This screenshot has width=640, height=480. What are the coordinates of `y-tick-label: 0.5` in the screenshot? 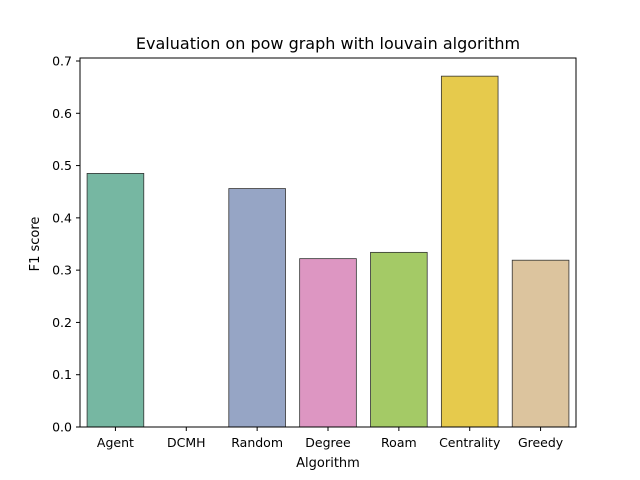 It's located at (62, 165).